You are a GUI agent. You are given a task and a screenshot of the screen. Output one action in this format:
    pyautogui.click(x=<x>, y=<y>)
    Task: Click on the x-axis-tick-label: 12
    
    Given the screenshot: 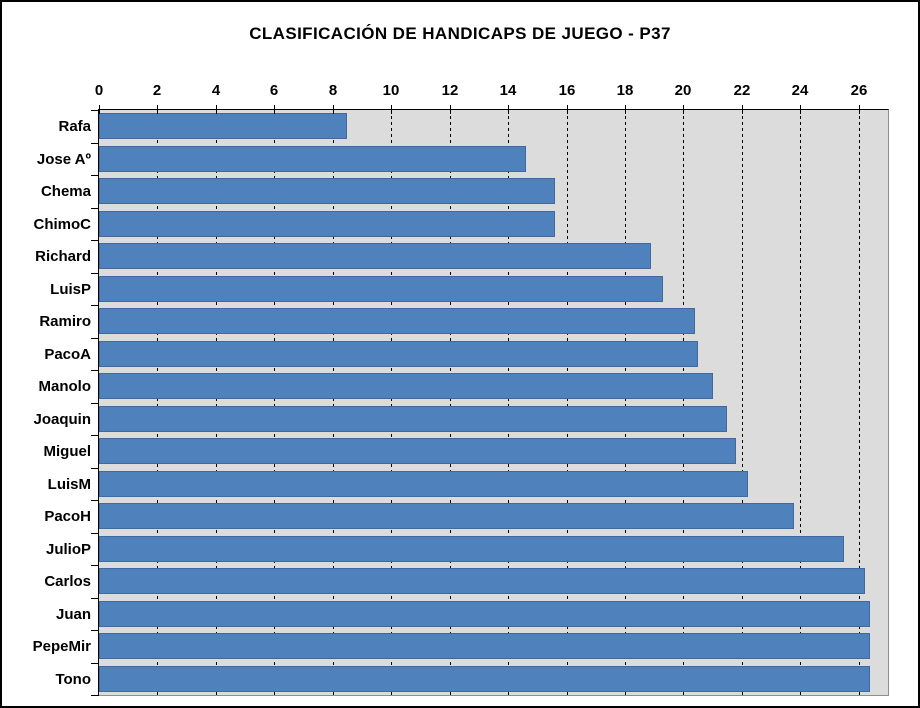 What is the action you would take?
    pyautogui.click(x=450, y=90)
    